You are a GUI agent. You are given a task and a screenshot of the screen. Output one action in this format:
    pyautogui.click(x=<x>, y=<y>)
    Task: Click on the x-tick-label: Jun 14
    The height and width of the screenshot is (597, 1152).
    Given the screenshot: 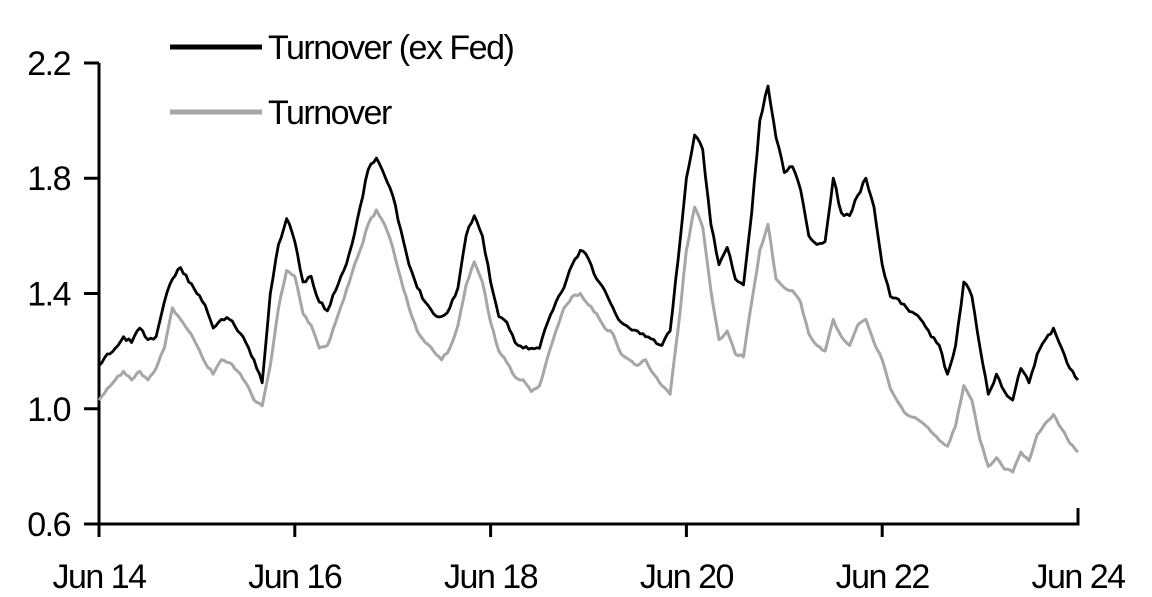 What is the action you would take?
    pyautogui.click(x=99, y=577)
    